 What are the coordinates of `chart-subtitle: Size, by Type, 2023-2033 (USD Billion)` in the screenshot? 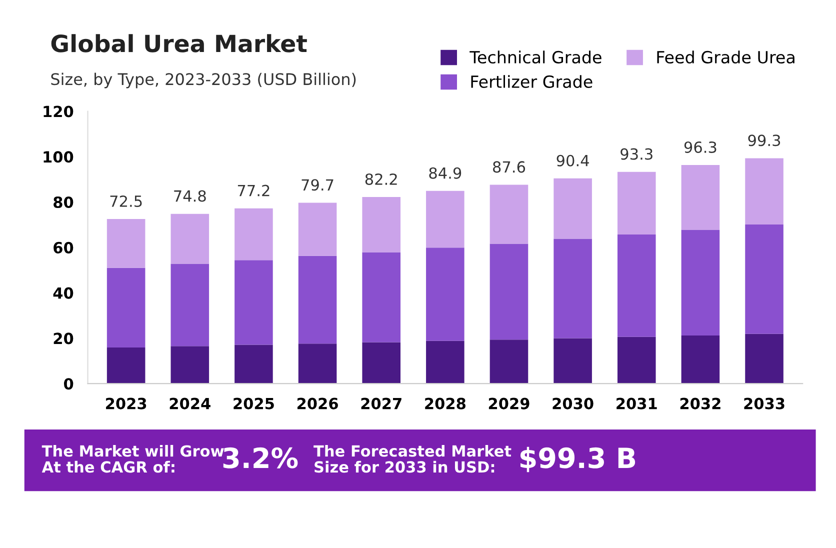 It's located at (203, 80).